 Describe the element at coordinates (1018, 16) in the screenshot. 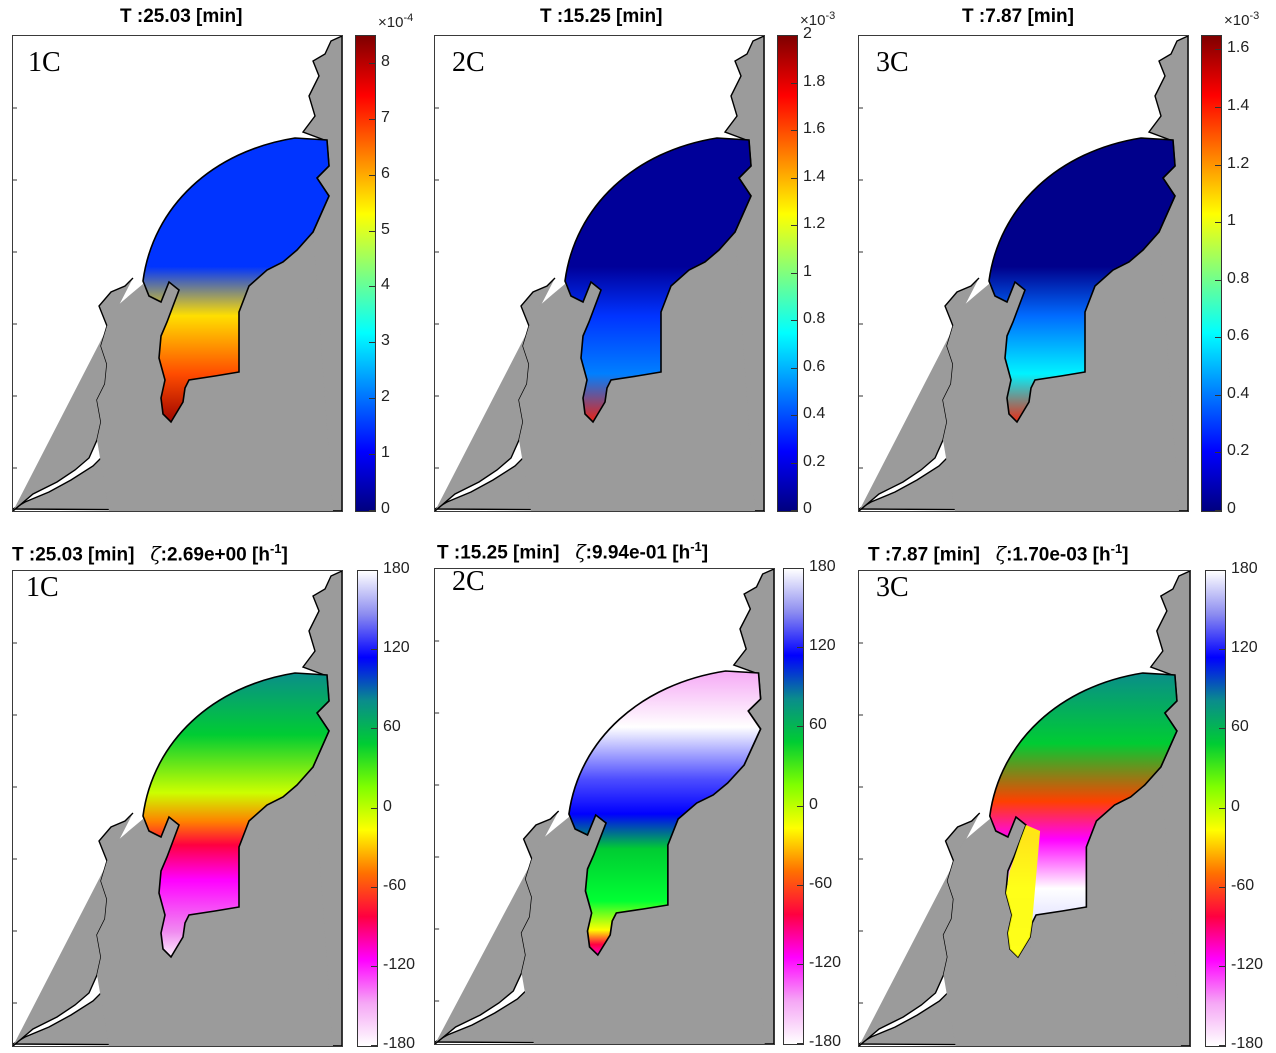

I see `panel-title: T :7.87 [min]` at that location.